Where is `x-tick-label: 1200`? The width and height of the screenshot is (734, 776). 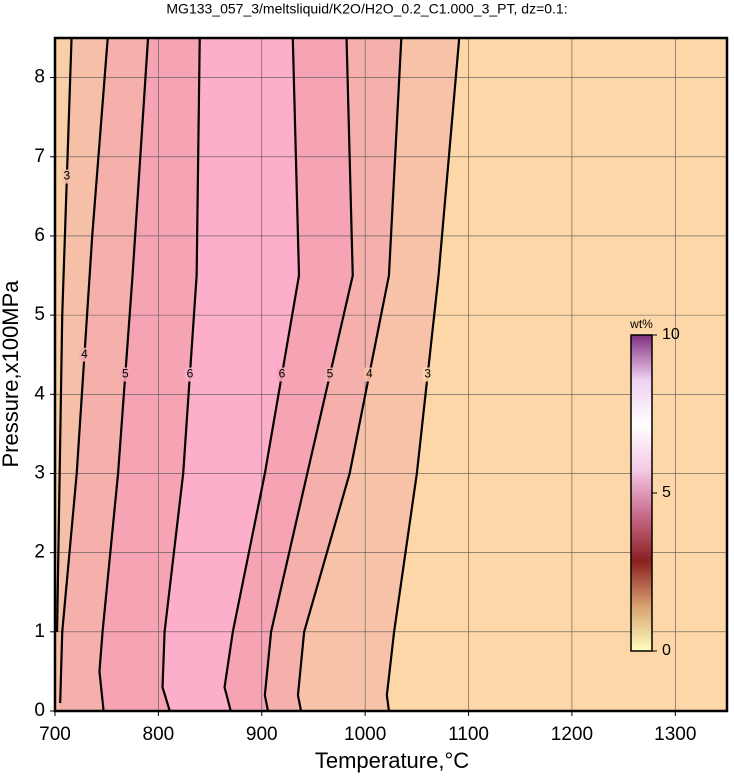
x-tick-label: 1200 is located at coordinates (572, 734).